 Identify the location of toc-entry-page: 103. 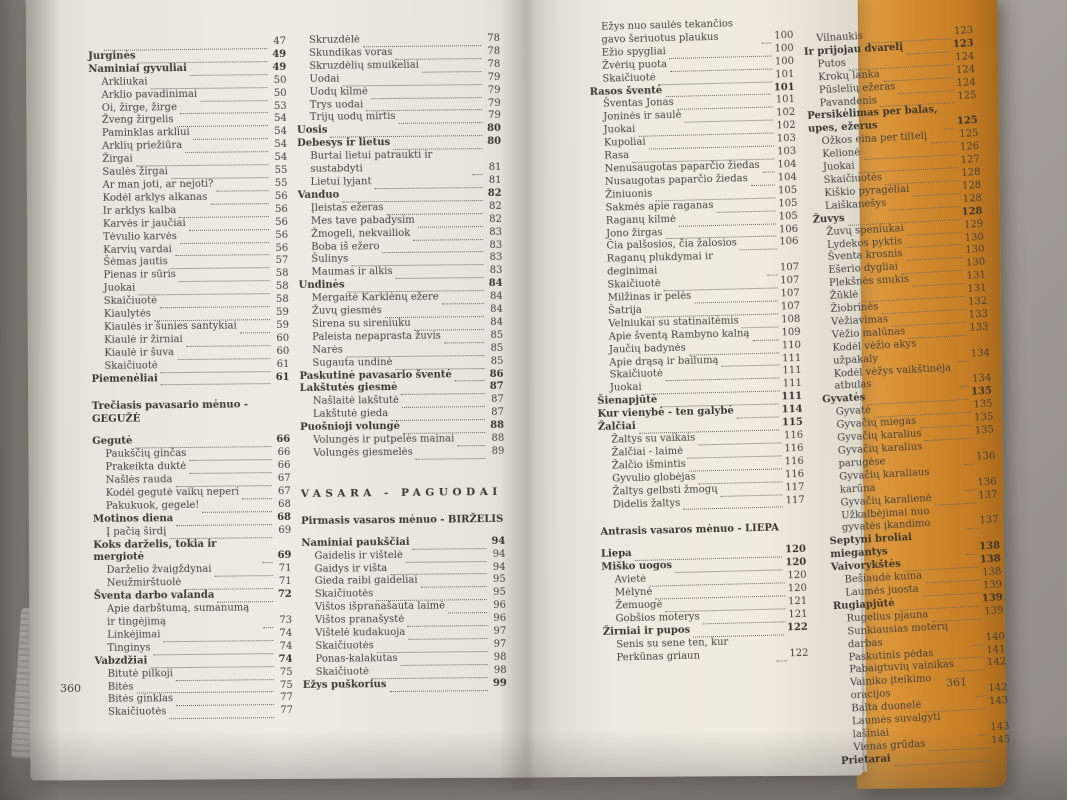
(787, 152).